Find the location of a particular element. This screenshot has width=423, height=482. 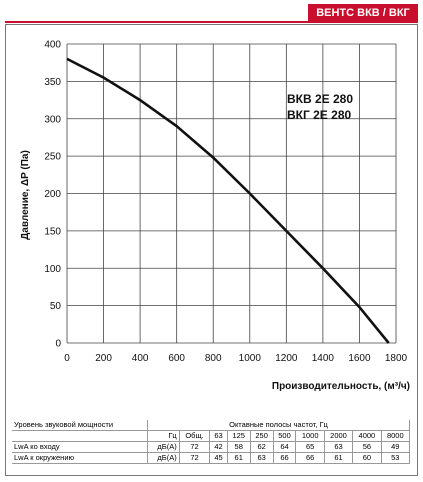

table-hz: Гц is located at coordinates (163, 436).